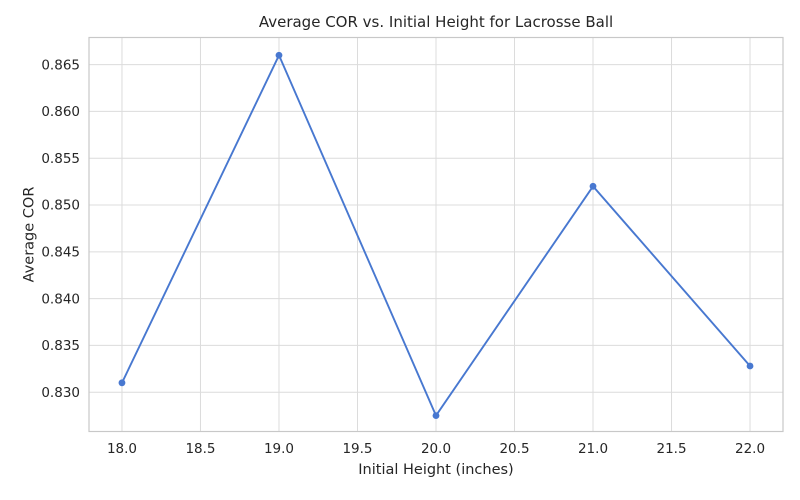  What do you see at coordinates (30, 235) in the screenshot?
I see `y-axis-label: Average COR` at bounding box center [30, 235].